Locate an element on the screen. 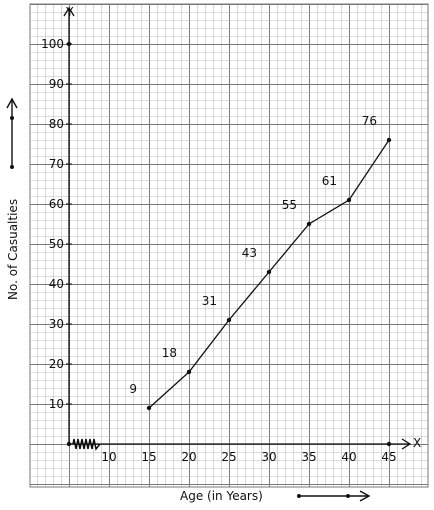 The image size is (434, 510). y-tick-label: 10 is located at coordinates (56, 404).